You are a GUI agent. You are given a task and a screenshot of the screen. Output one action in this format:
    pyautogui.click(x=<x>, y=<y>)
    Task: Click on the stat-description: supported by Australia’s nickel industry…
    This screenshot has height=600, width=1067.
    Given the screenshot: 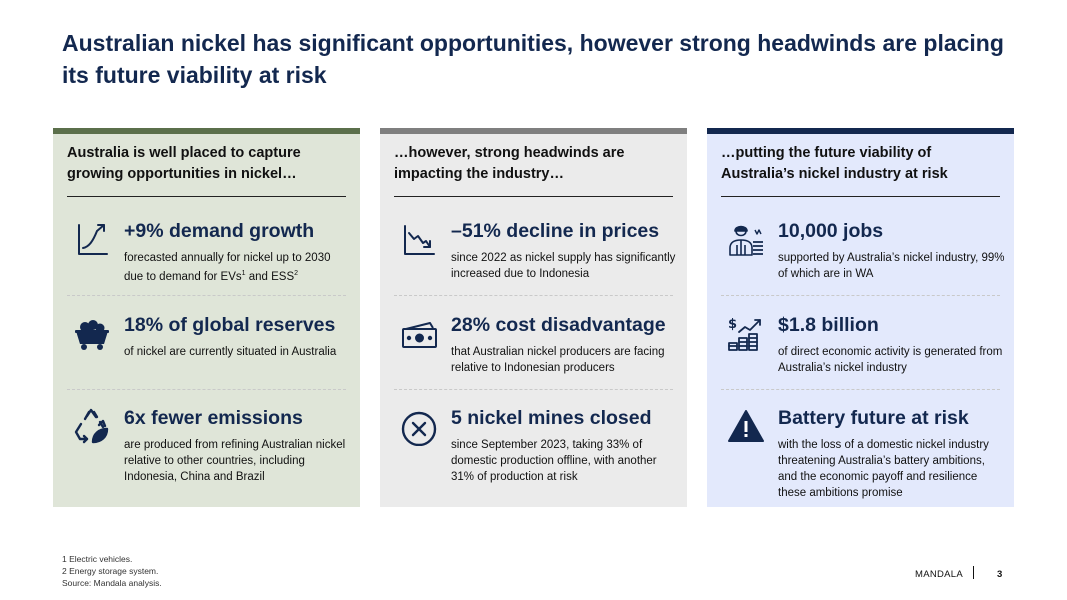 What is the action you would take?
    pyautogui.click(x=891, y=266)
    